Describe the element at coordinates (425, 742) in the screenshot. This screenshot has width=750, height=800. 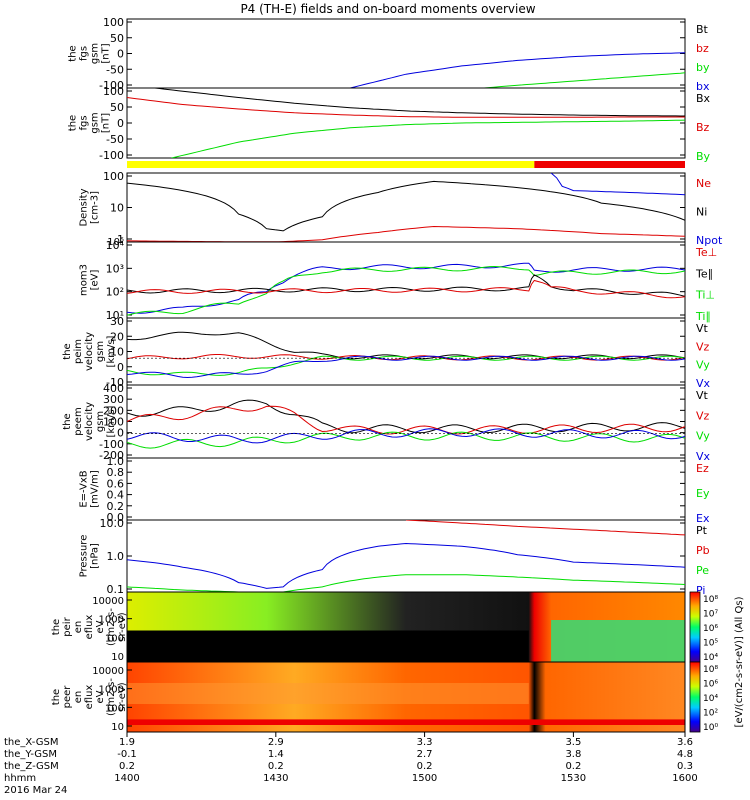
I see `x-tick-label: 3.3` at that location.